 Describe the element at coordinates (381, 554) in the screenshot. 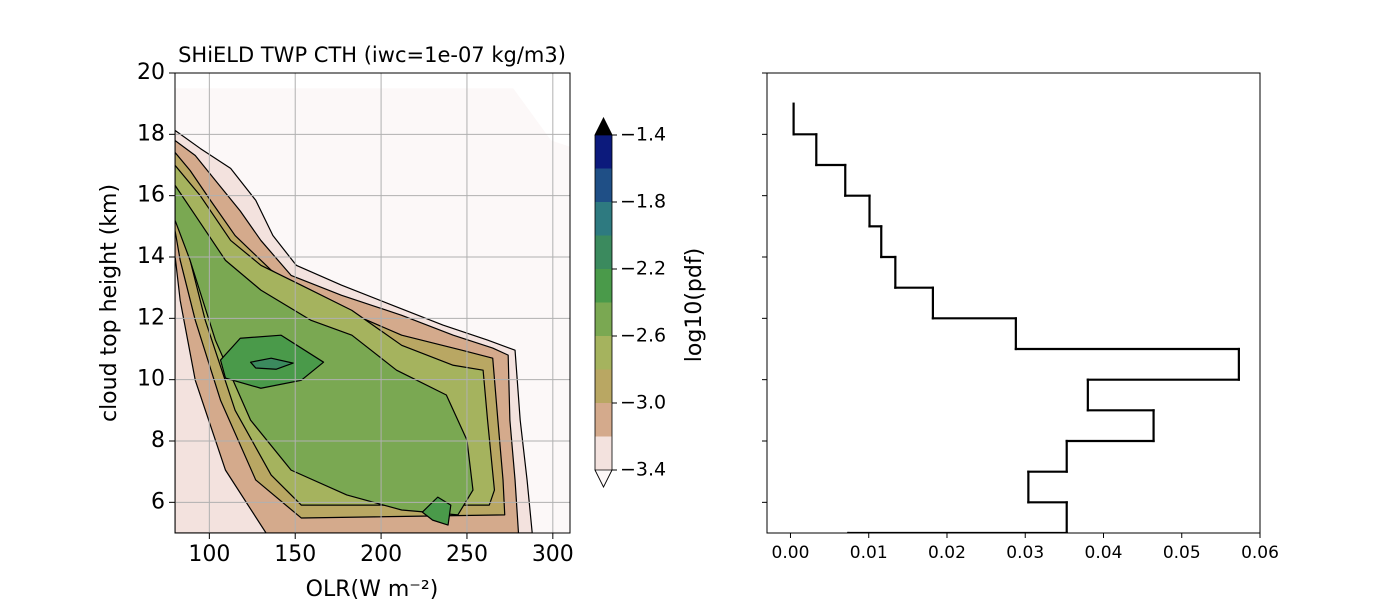

I see `x-tick-label: 200` at that location.